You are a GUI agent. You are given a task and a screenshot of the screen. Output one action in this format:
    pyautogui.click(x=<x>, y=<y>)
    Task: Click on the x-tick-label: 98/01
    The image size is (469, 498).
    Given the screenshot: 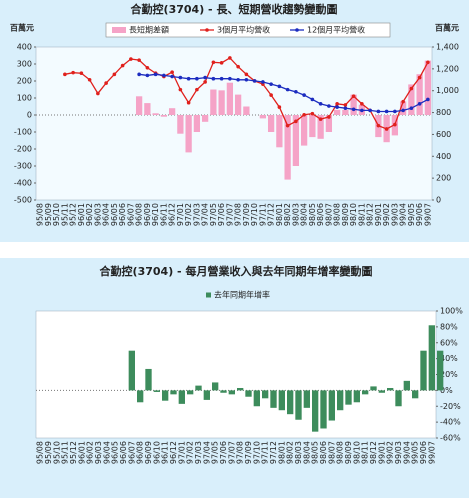 What is the action you would take?
    pyautogui.click(x=279, y=214)
    